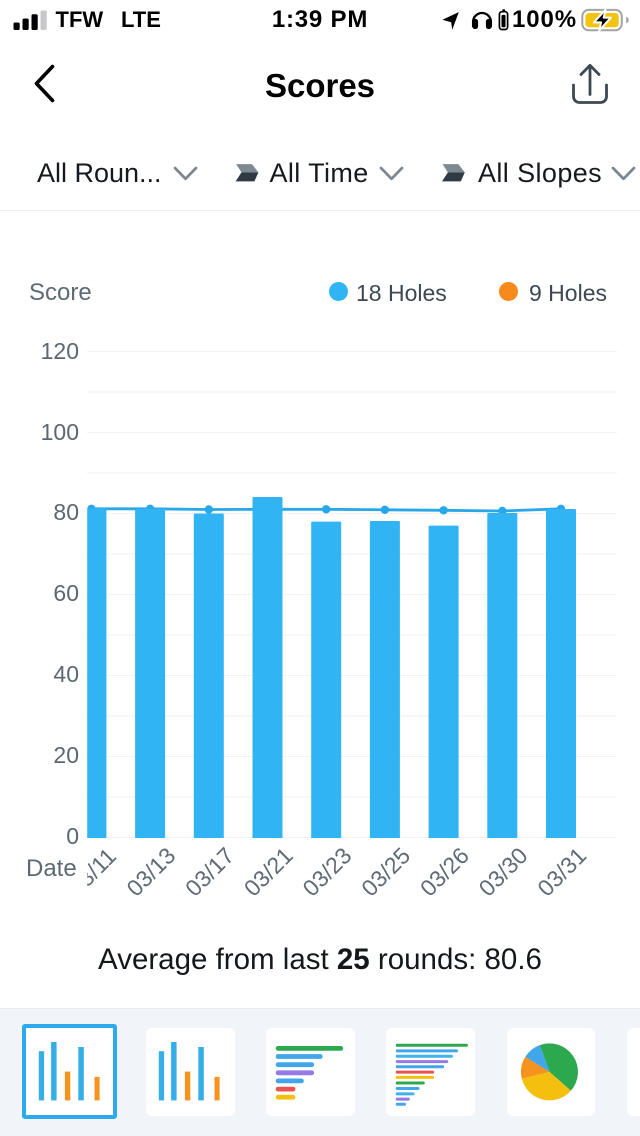 This screenshot has height=1136, width=640. What do you see at coordinates (561, 871) in the screenshot?
I see `svg-text: 03/31` at bounding box center [561, 871].